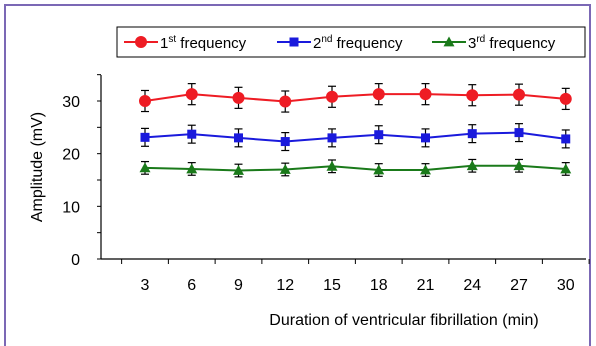 The image size is (596, 346). I want to click on y-tick-label: 20, so click(71, 155).